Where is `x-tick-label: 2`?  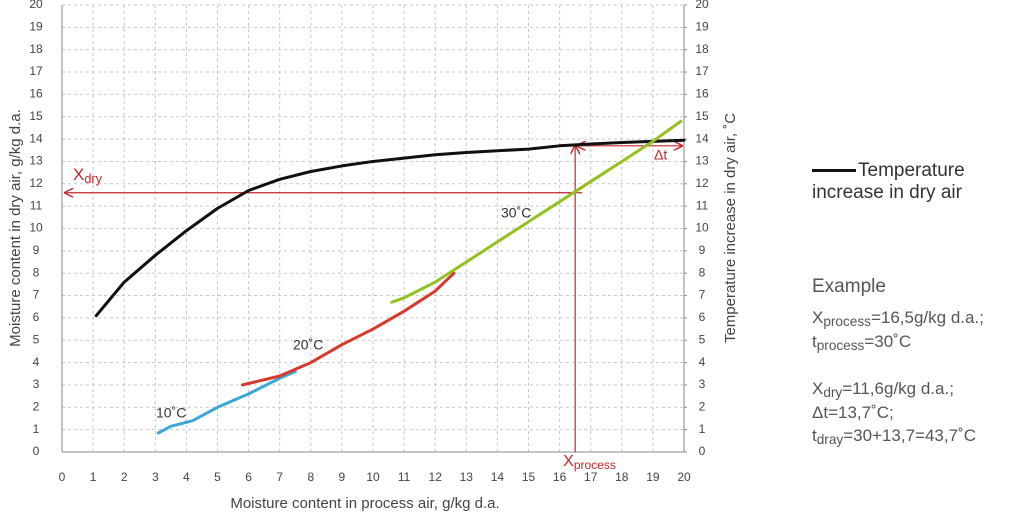 x-tick-label: 2 is located at coordinates (124, 477).